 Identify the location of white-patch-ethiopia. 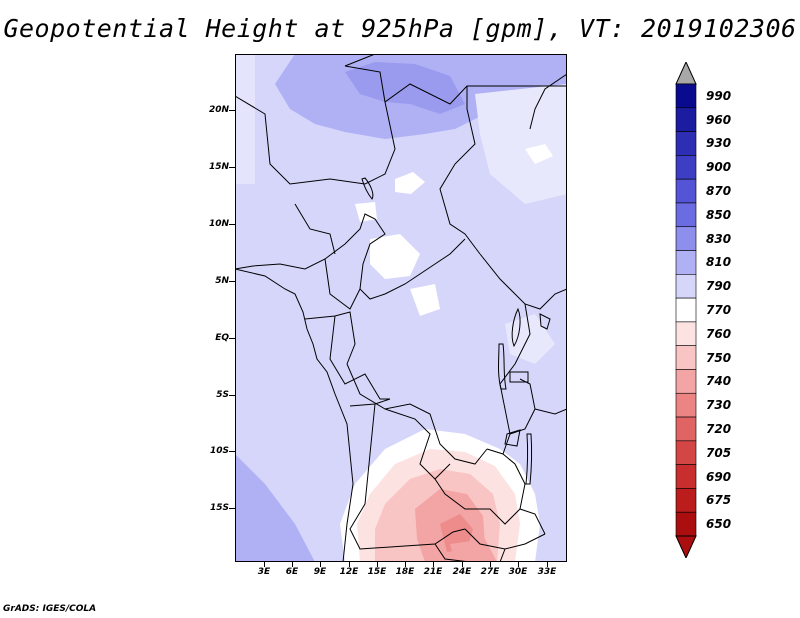
(539, 154).